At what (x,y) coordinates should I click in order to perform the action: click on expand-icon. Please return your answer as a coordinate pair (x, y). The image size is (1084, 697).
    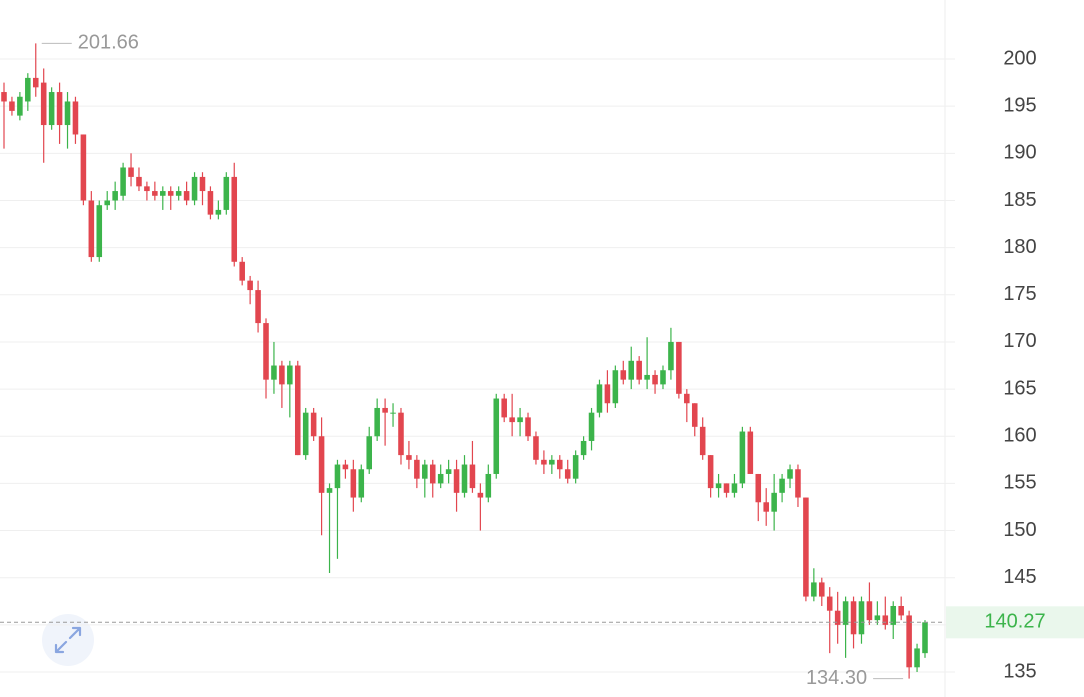
    Looking at the image, I should click on (68, 640).